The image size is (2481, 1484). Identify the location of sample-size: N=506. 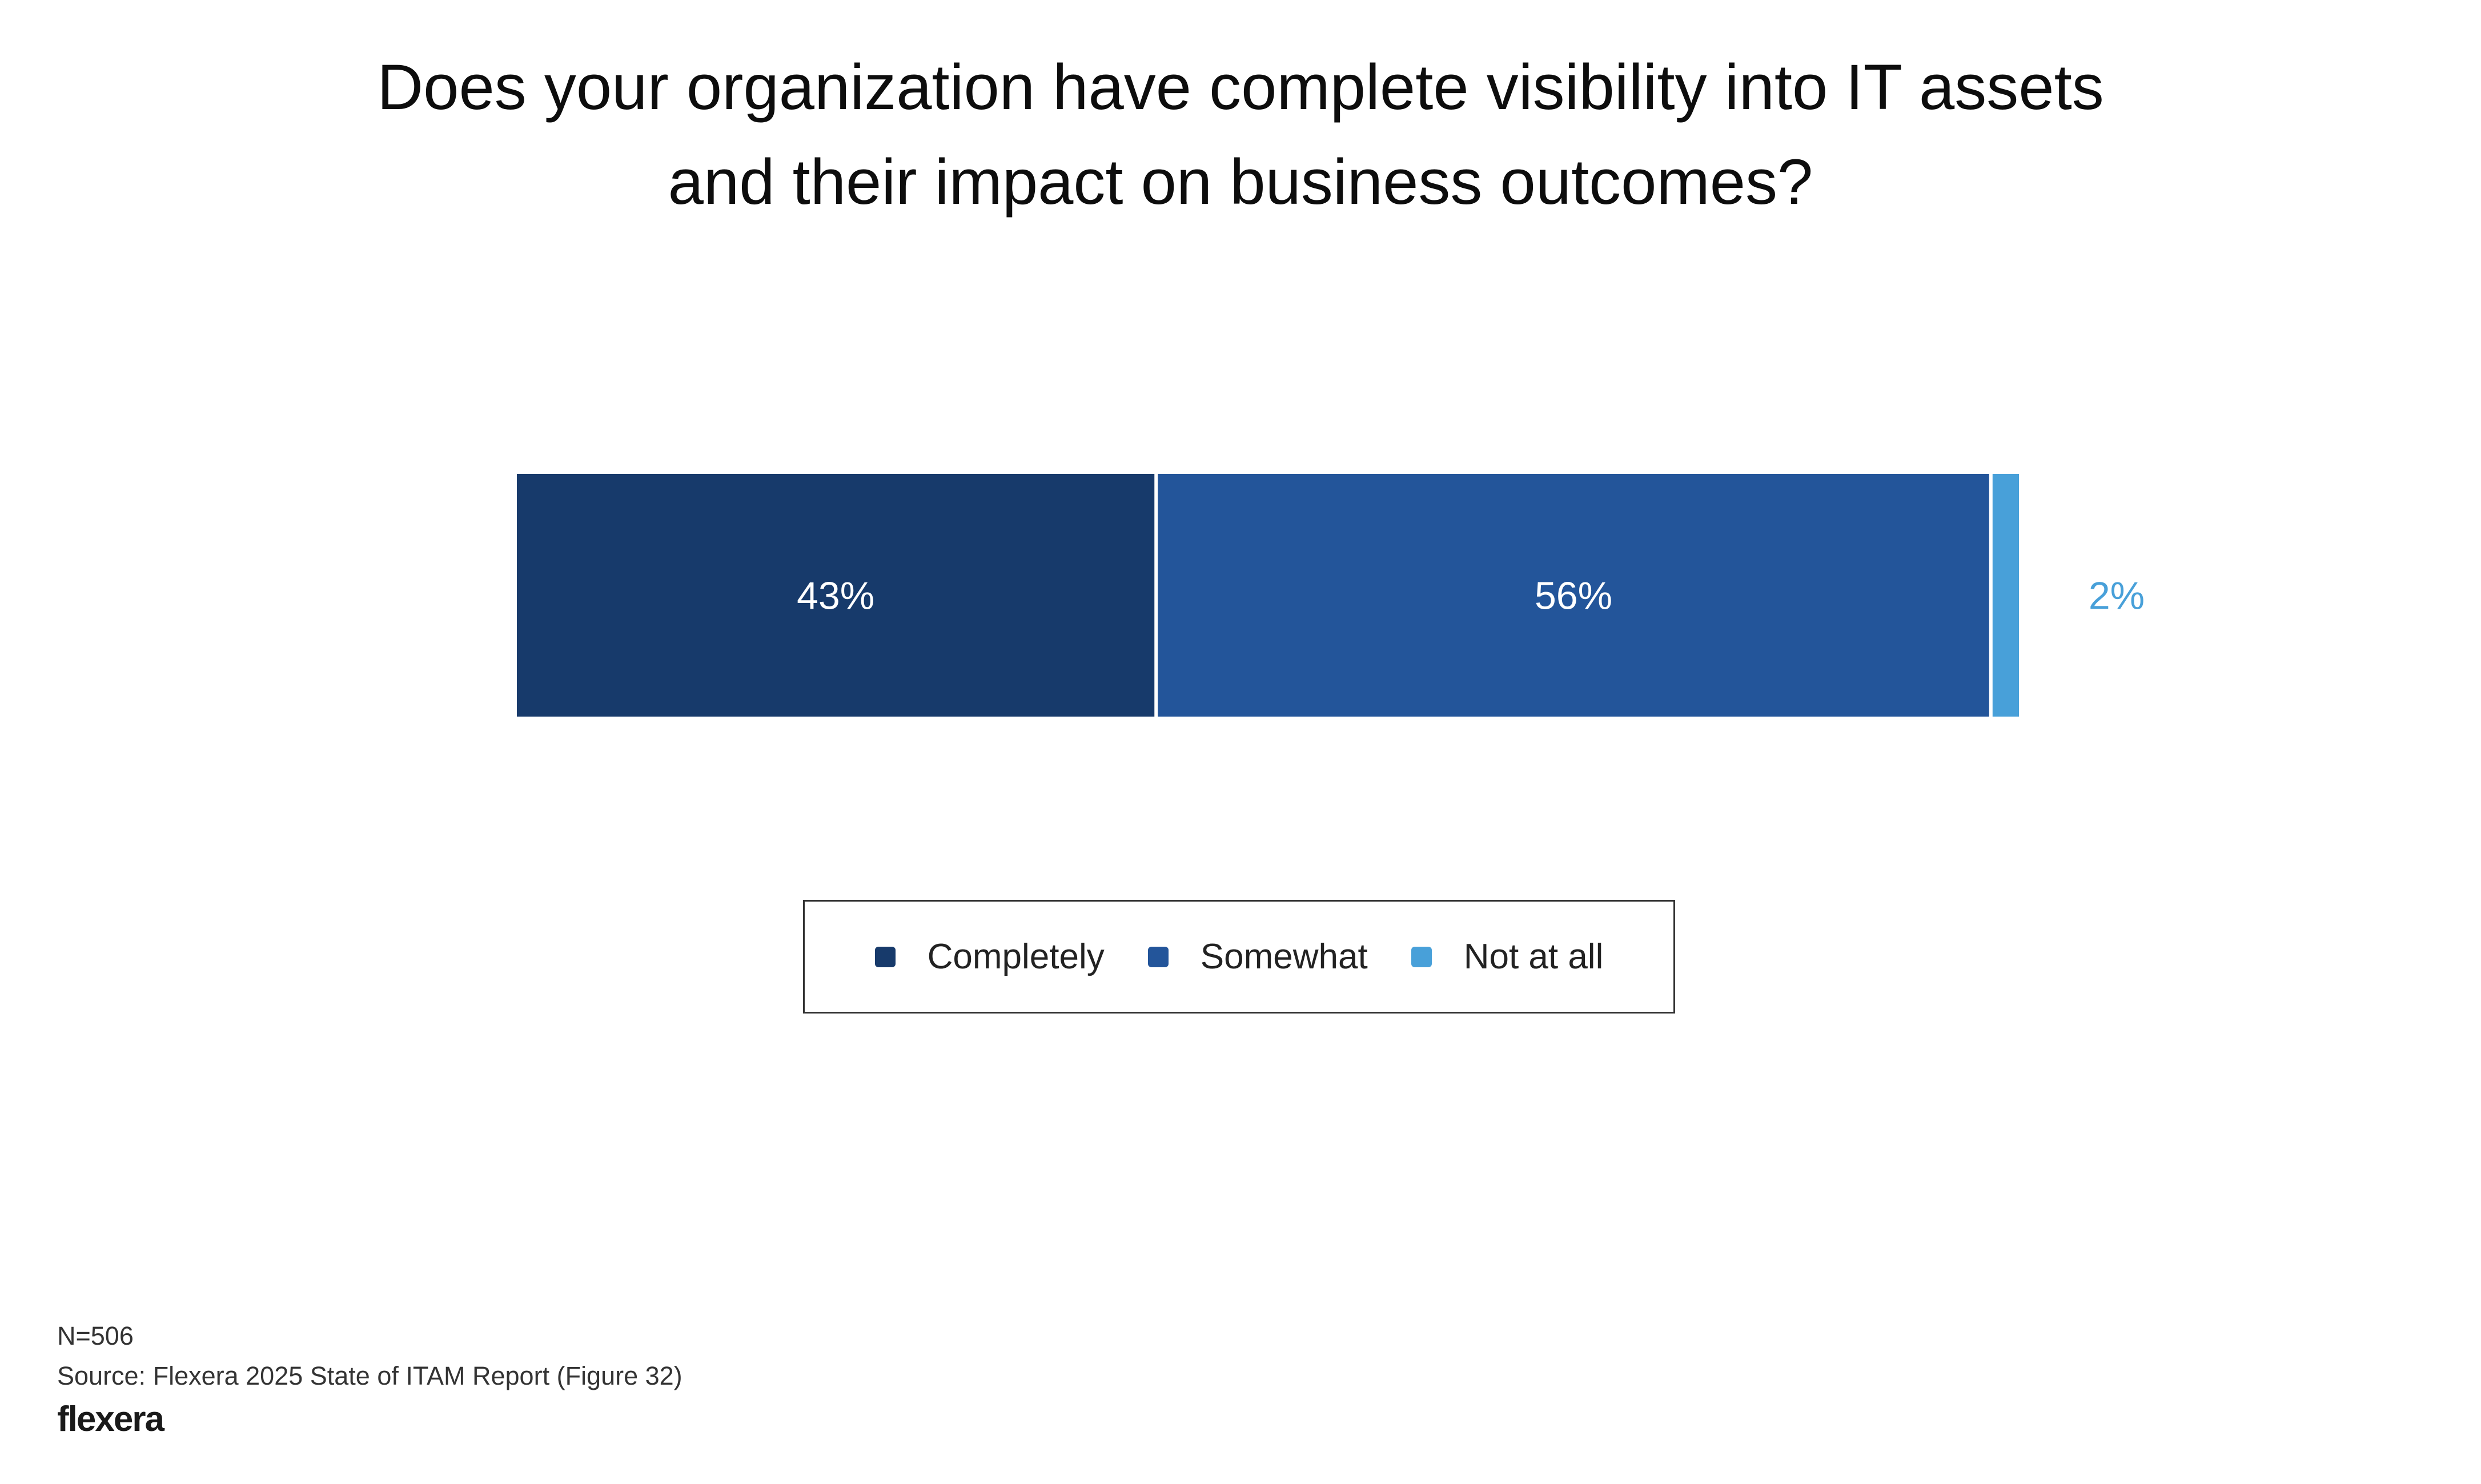
(96, 1336).